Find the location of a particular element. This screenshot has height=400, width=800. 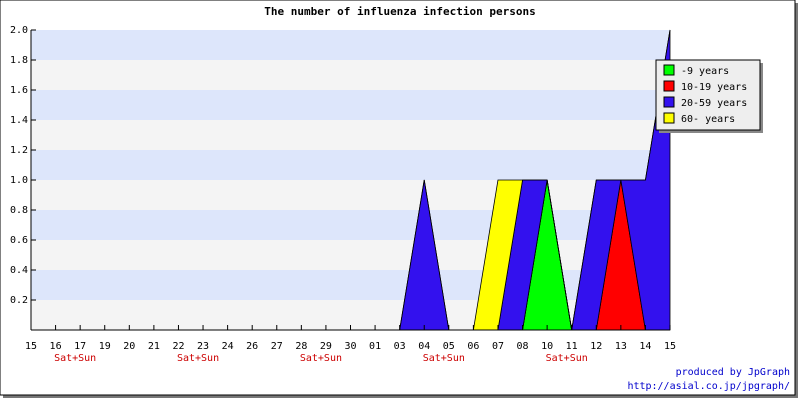

x-tick-label: 16 is located at coordinates (56, 346).